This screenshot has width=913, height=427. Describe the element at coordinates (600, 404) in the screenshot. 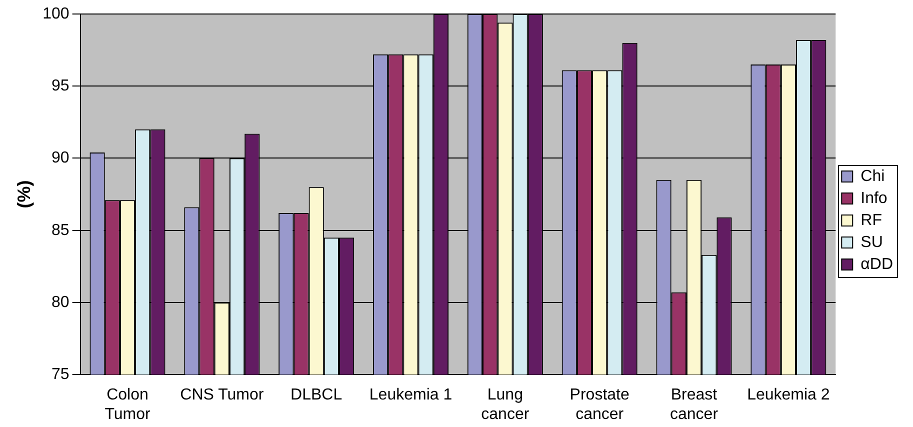

I see `x-tick-label: Prostate cancer` at that location.